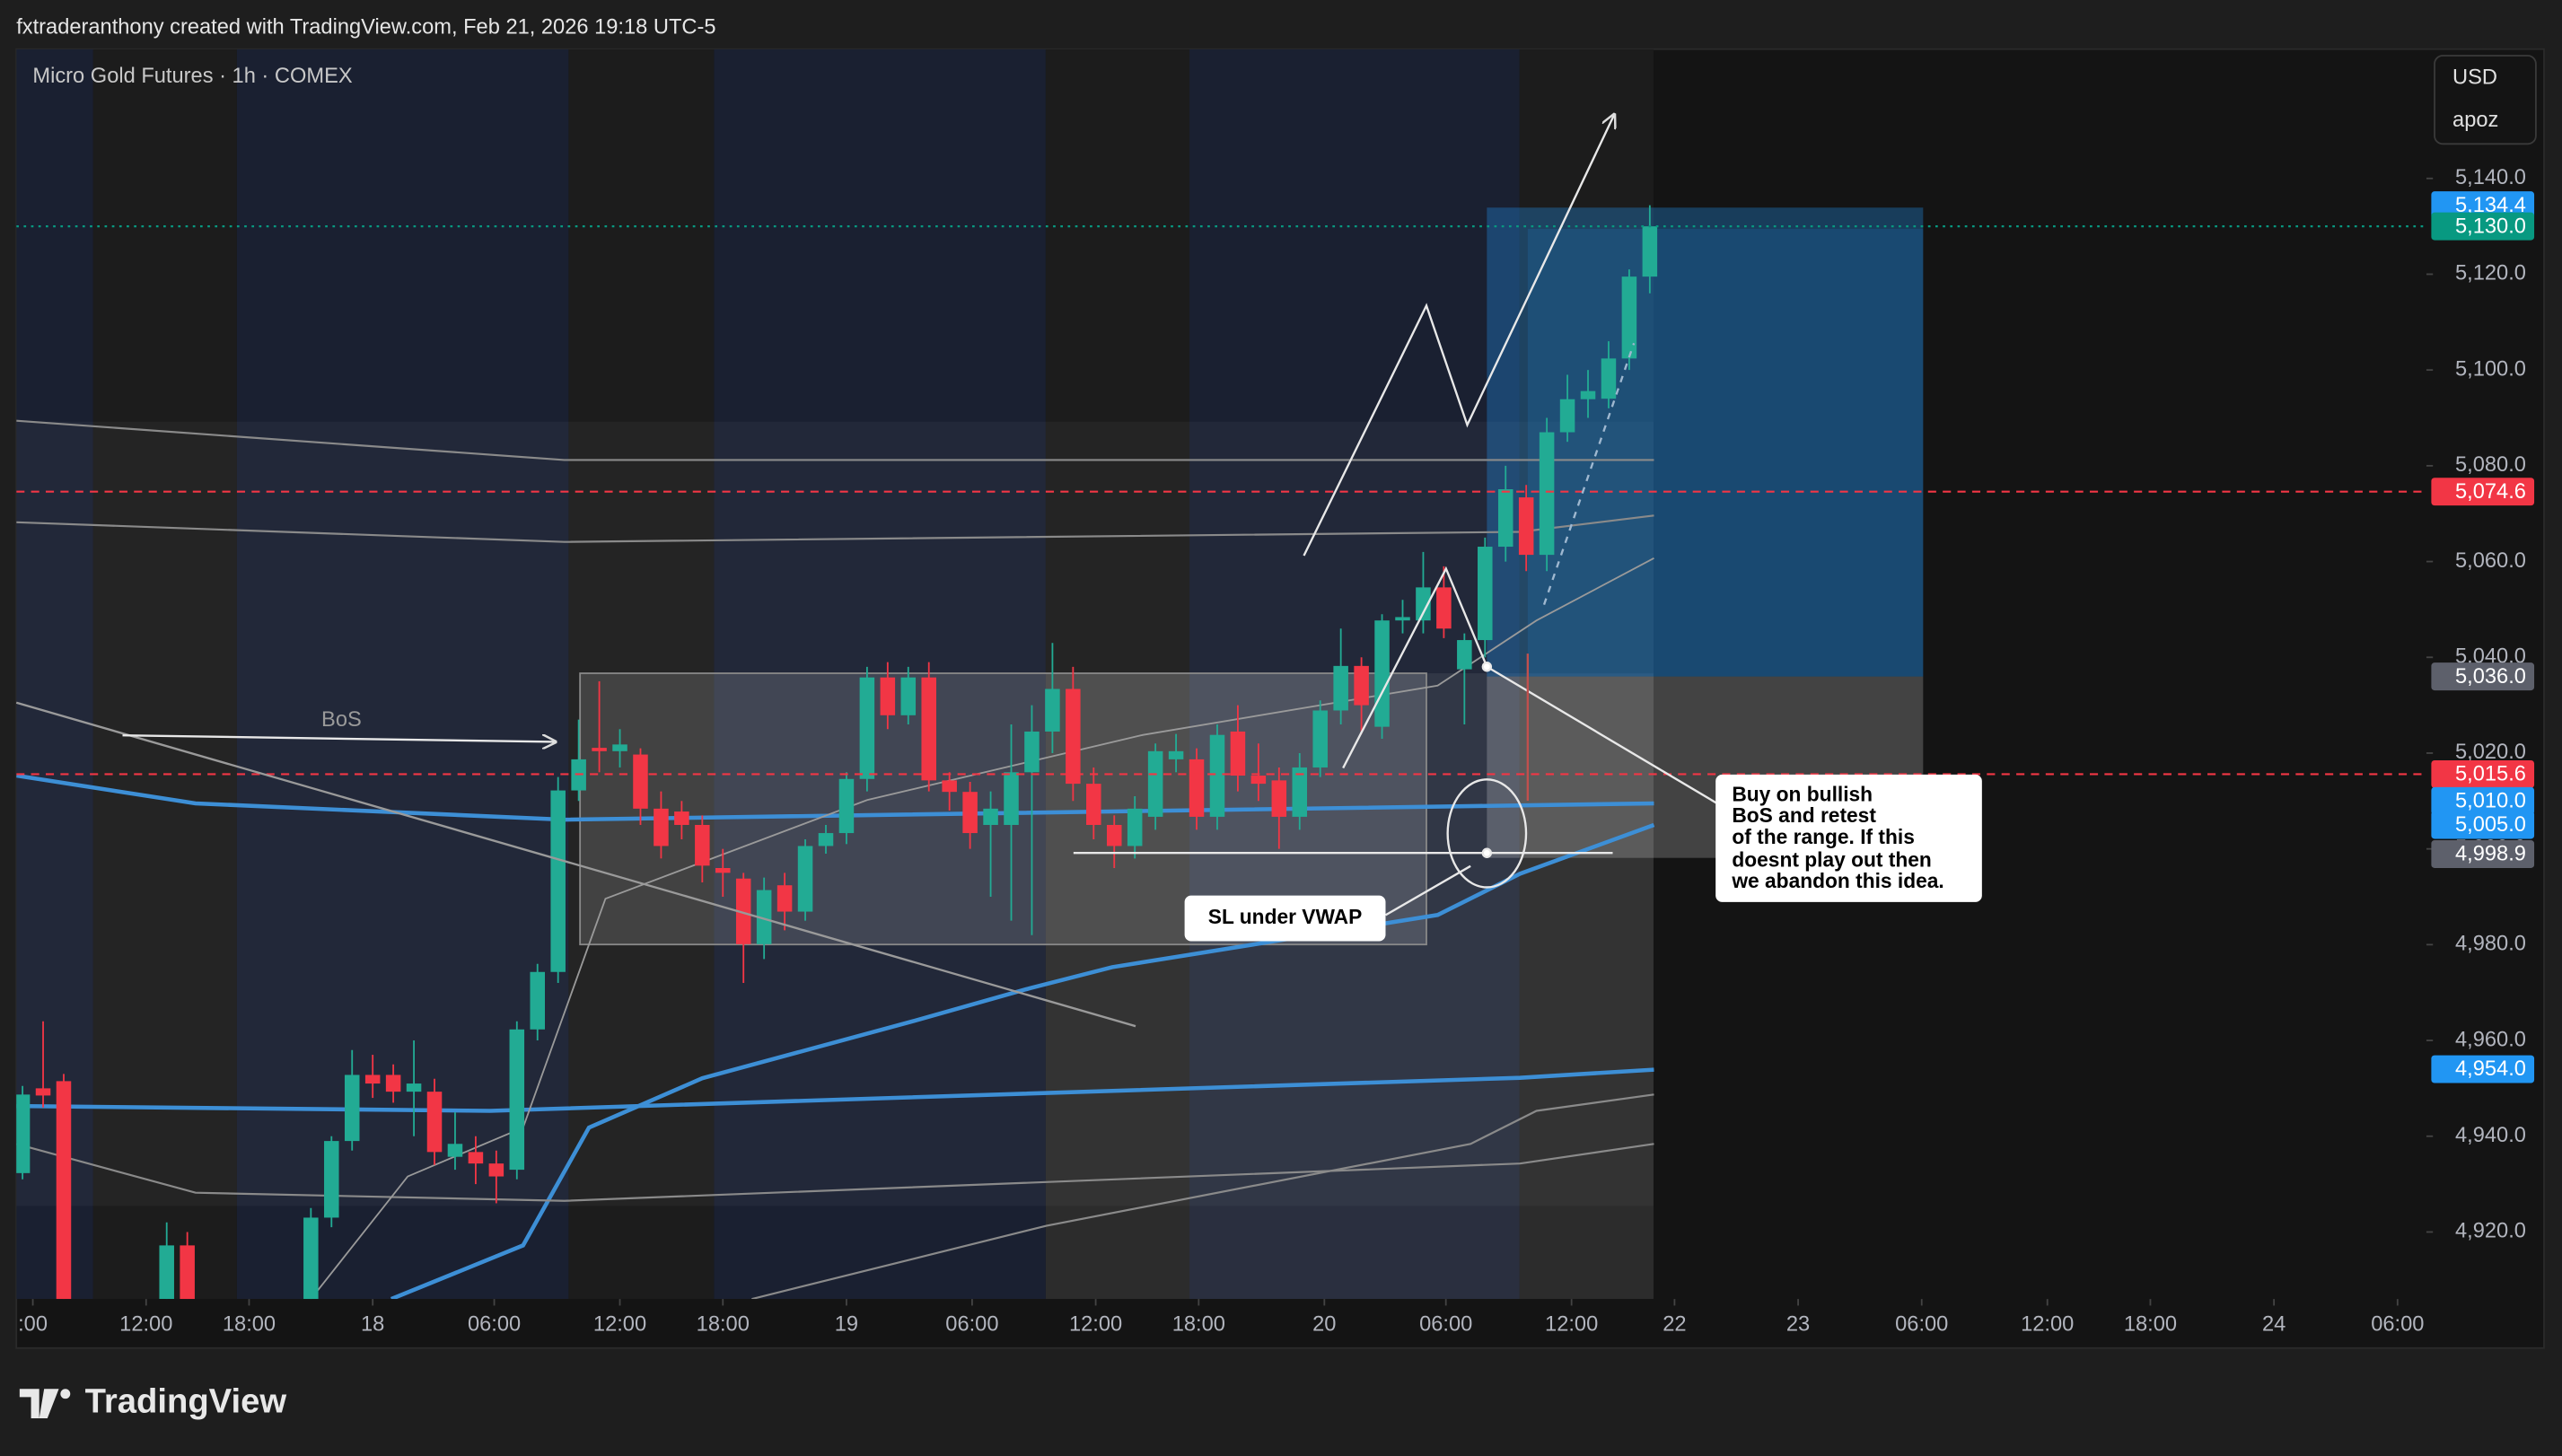 Image resolution: width=2562 pixels, height=1456 pixels. I want to click on y-tick-label: 4,980.0, so click(2490, 945).